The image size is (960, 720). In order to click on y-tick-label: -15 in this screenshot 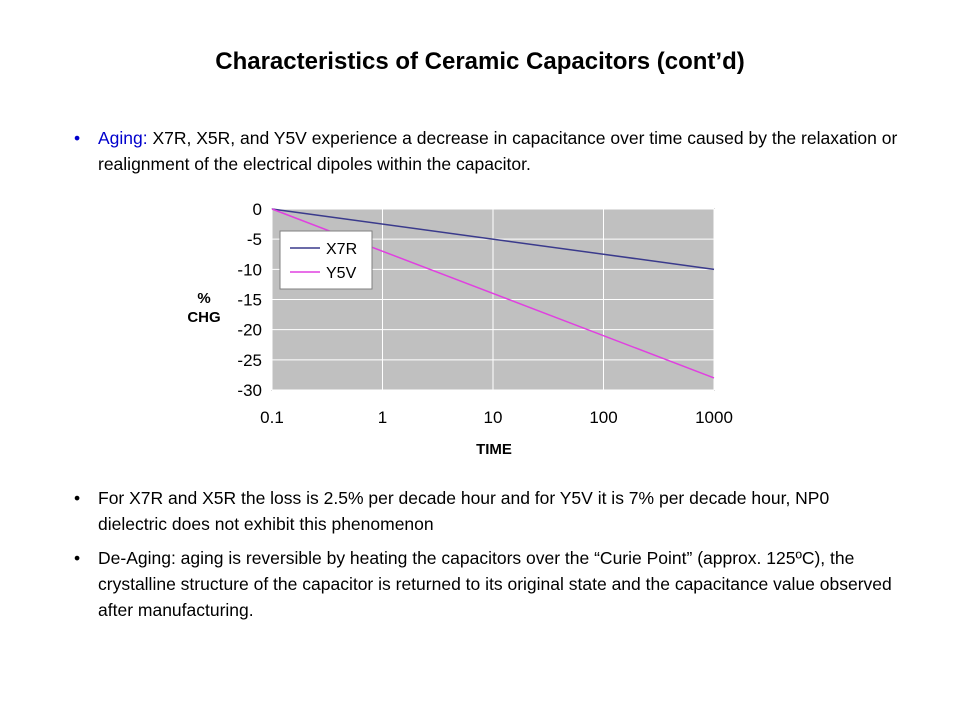, I will do `click(249, 300)`.